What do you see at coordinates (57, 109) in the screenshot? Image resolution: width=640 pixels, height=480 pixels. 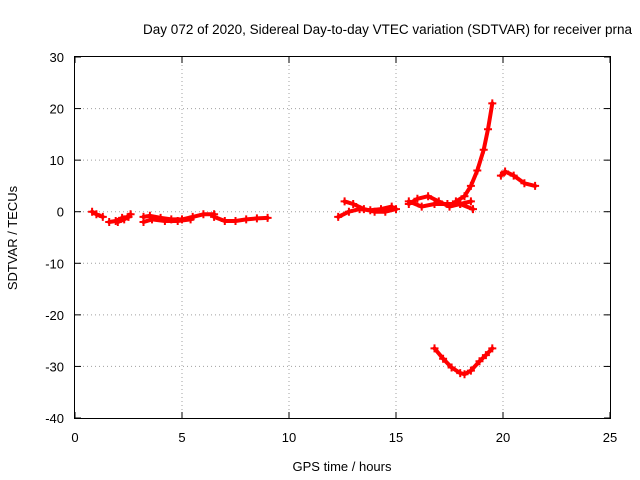 I see `y-tick-label: 20` at bounding box center [57, 109].